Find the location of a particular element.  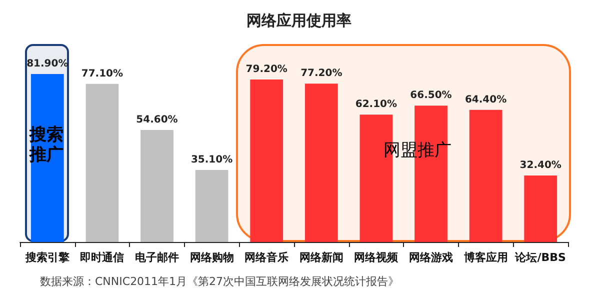

x-tick-label: 网络音乐 is located at coordinates (266, 257).